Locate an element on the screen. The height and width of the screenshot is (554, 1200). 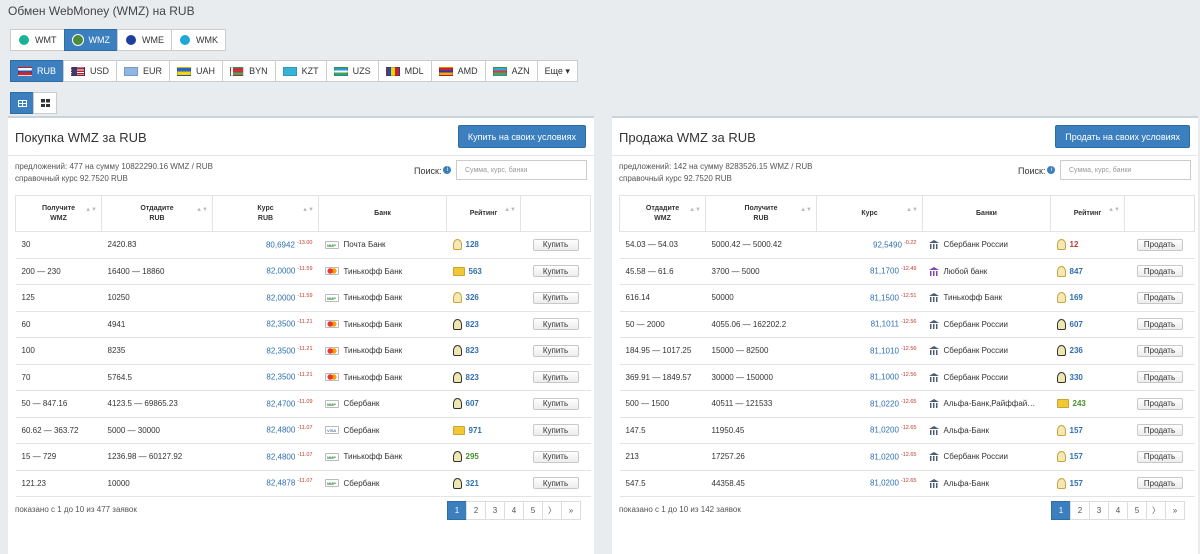
column-header: Отдадите WMZ ▲▼ is located at coordinates (662, 213).